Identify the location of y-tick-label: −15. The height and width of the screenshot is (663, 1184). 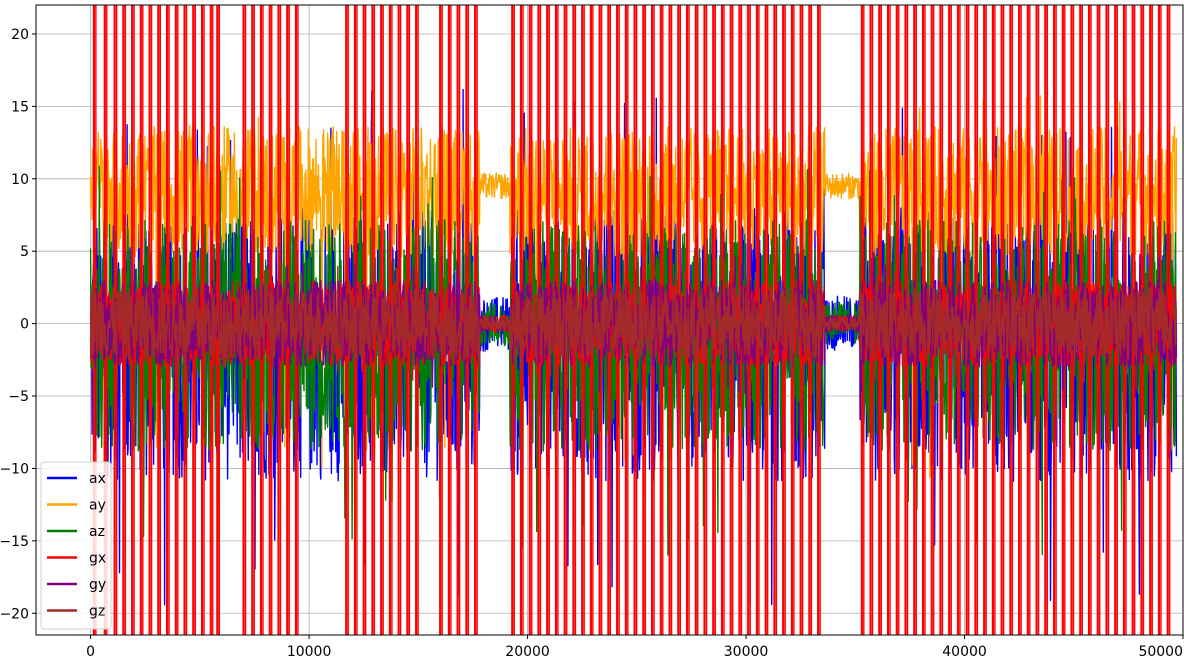
(14, 542).